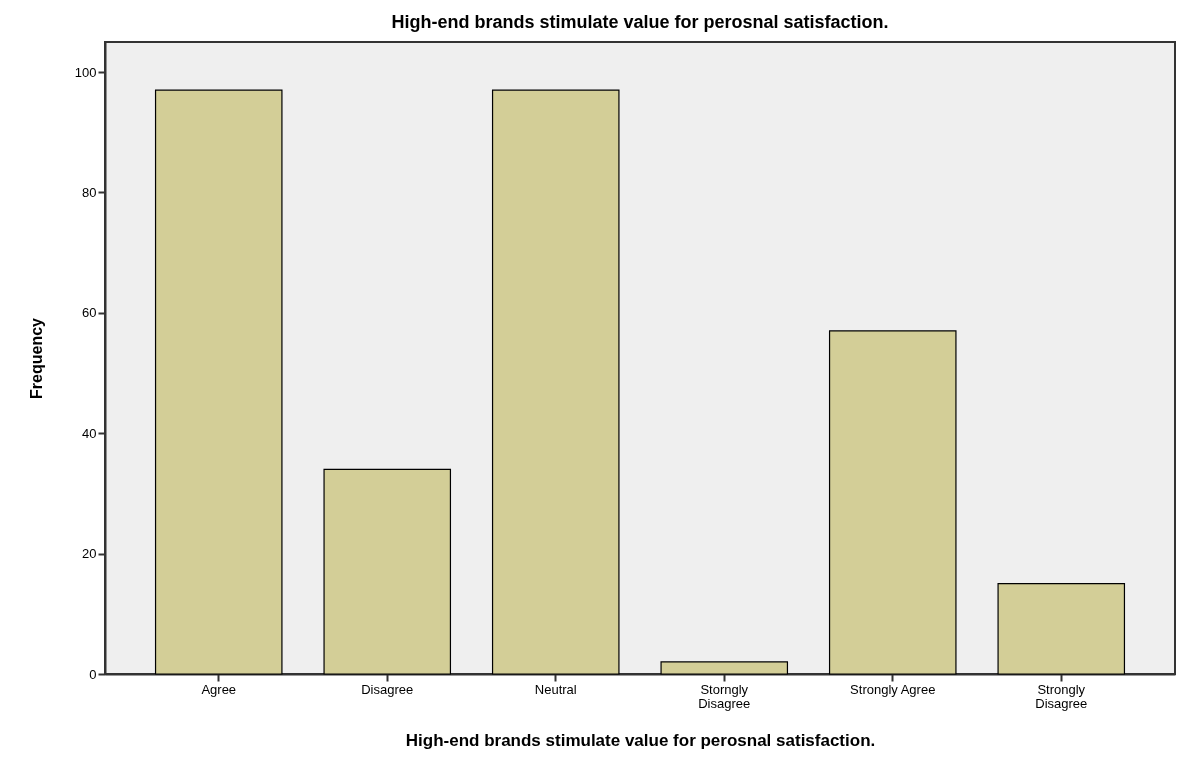 Image resolution: width=1200 pixels, height=764 pixels. Describe the element at coordinates (640, 22) in the screenshot. I see `chart-title: High-end brands stimulate value for perosnal satisfaction.` at that location.